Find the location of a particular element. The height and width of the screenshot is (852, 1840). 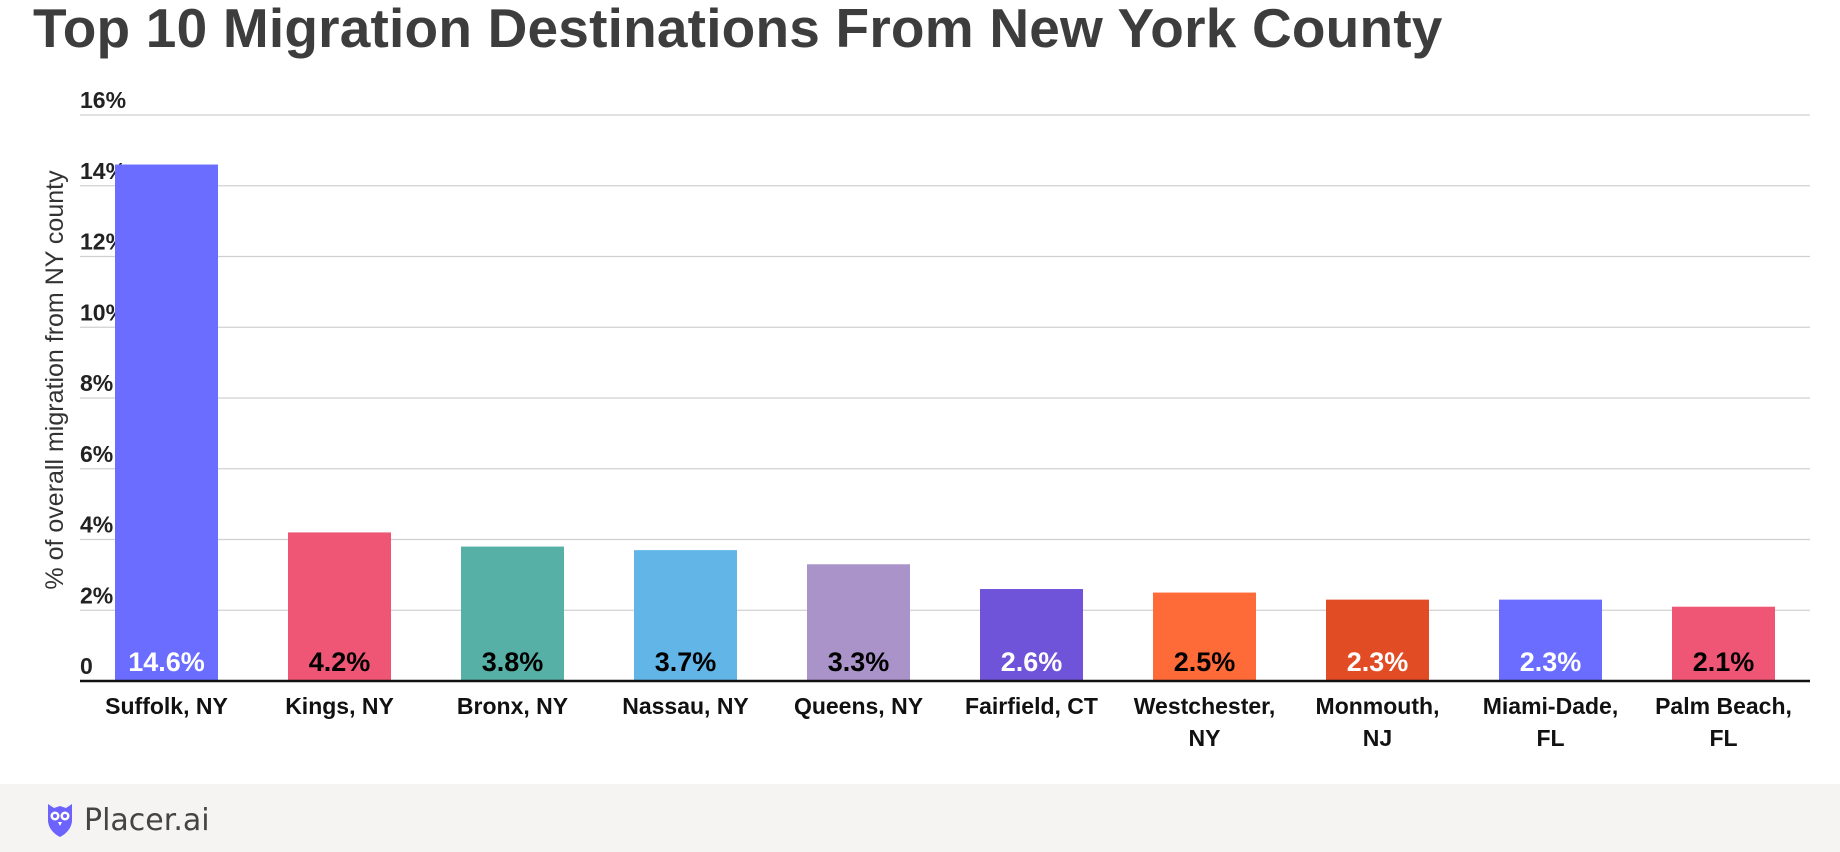

brand-name: Placer.ai is located at coordinates (147, 820).